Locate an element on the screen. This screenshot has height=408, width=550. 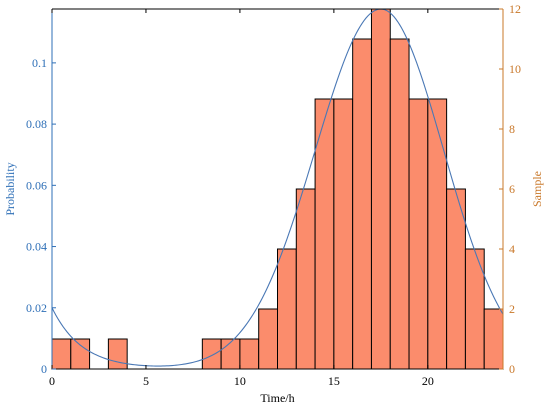
left-y-tick-label: 0 is located at coordinates (44, 369).